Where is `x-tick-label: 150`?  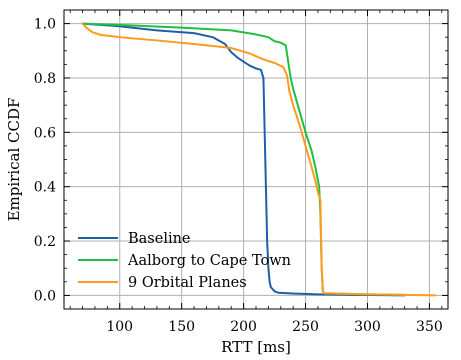
x-tick-label: 150 is located at coordinates (181, 327).